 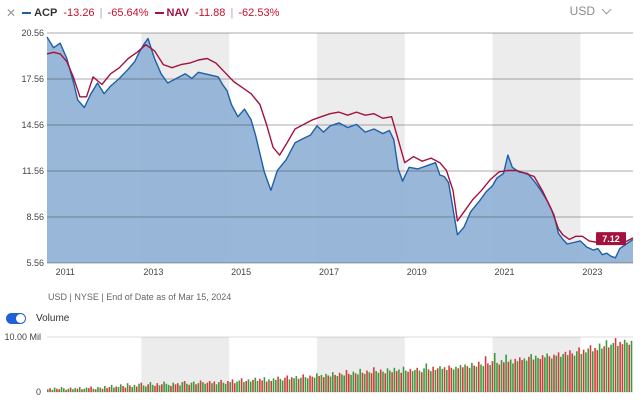 I want to click on volume-toggle, so click(x=16, y=318).